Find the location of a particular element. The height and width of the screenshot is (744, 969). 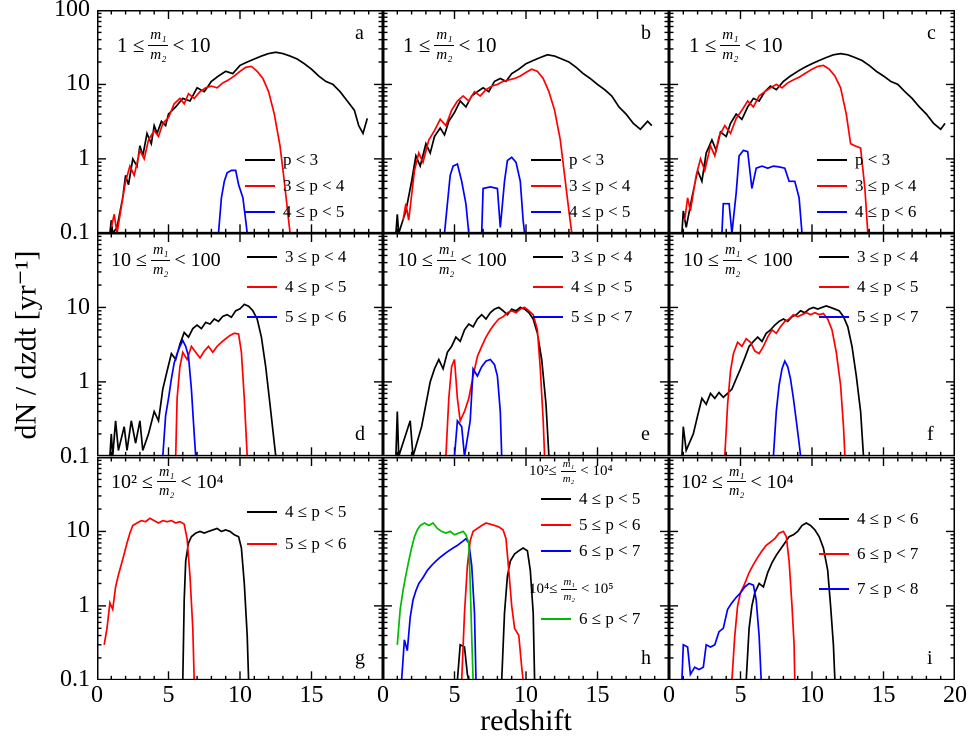

annotation-suffix: < 10⁵ is located at coordinates (597, 589).